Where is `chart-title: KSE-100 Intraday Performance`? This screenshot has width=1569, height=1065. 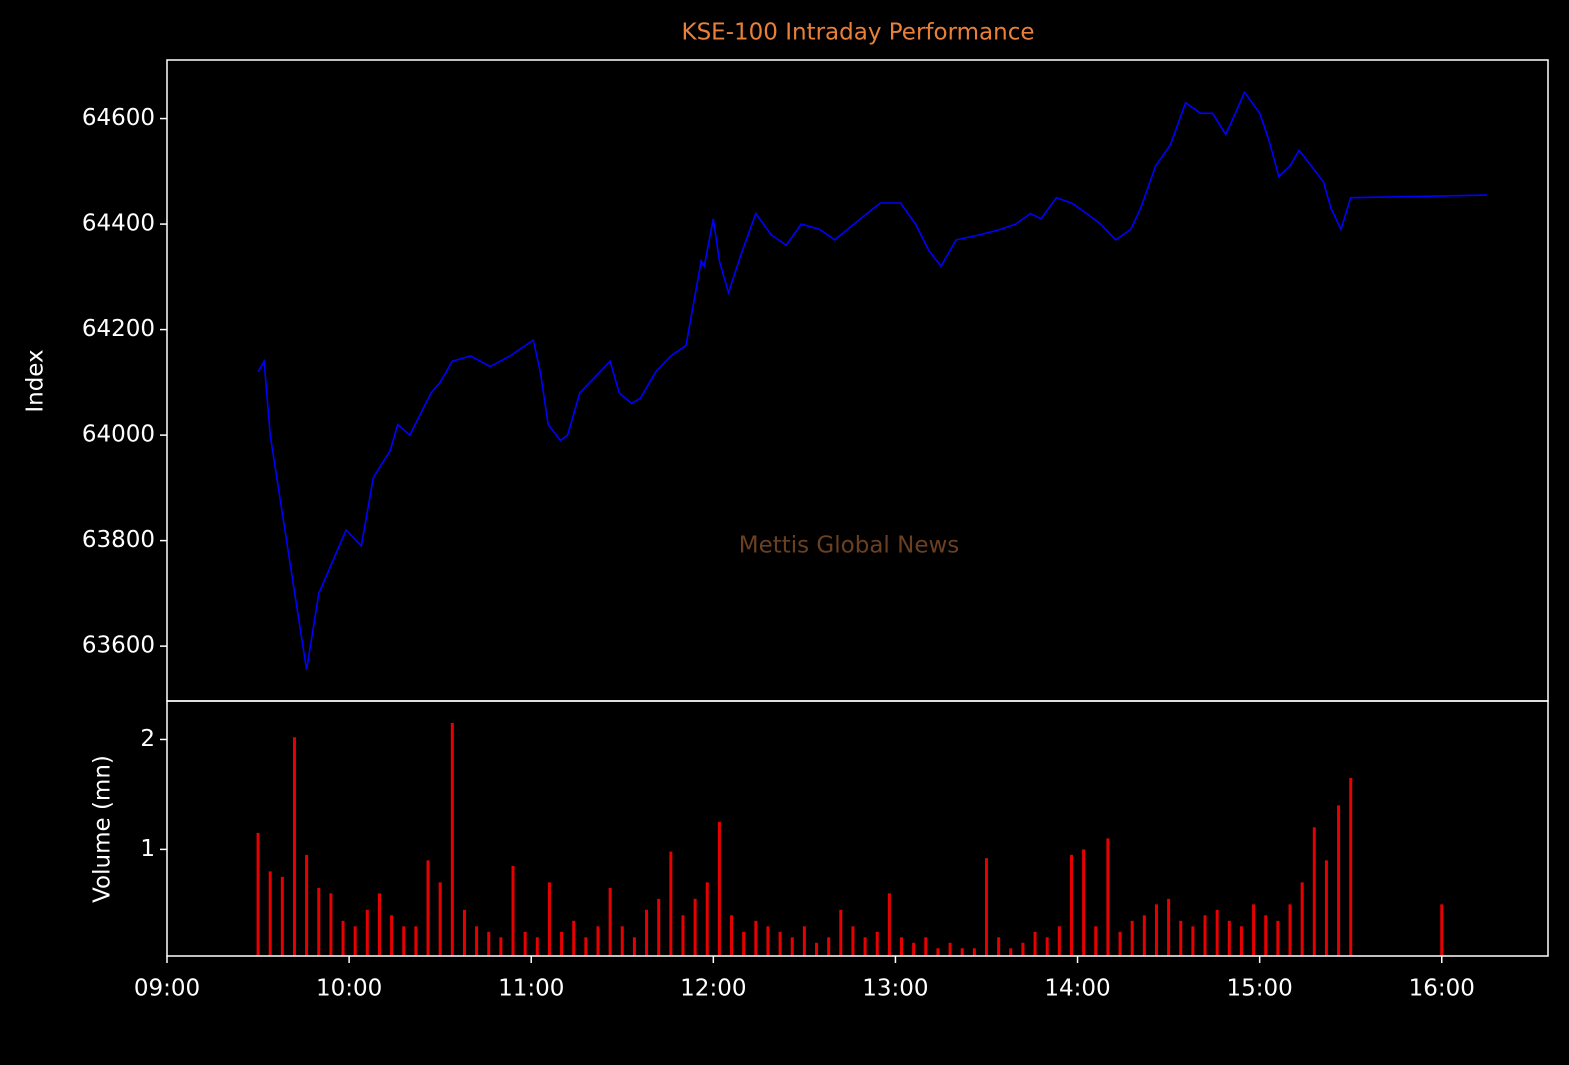
chart-title: KSE-100 Intraday Performance is located at coordinates (857, 33).